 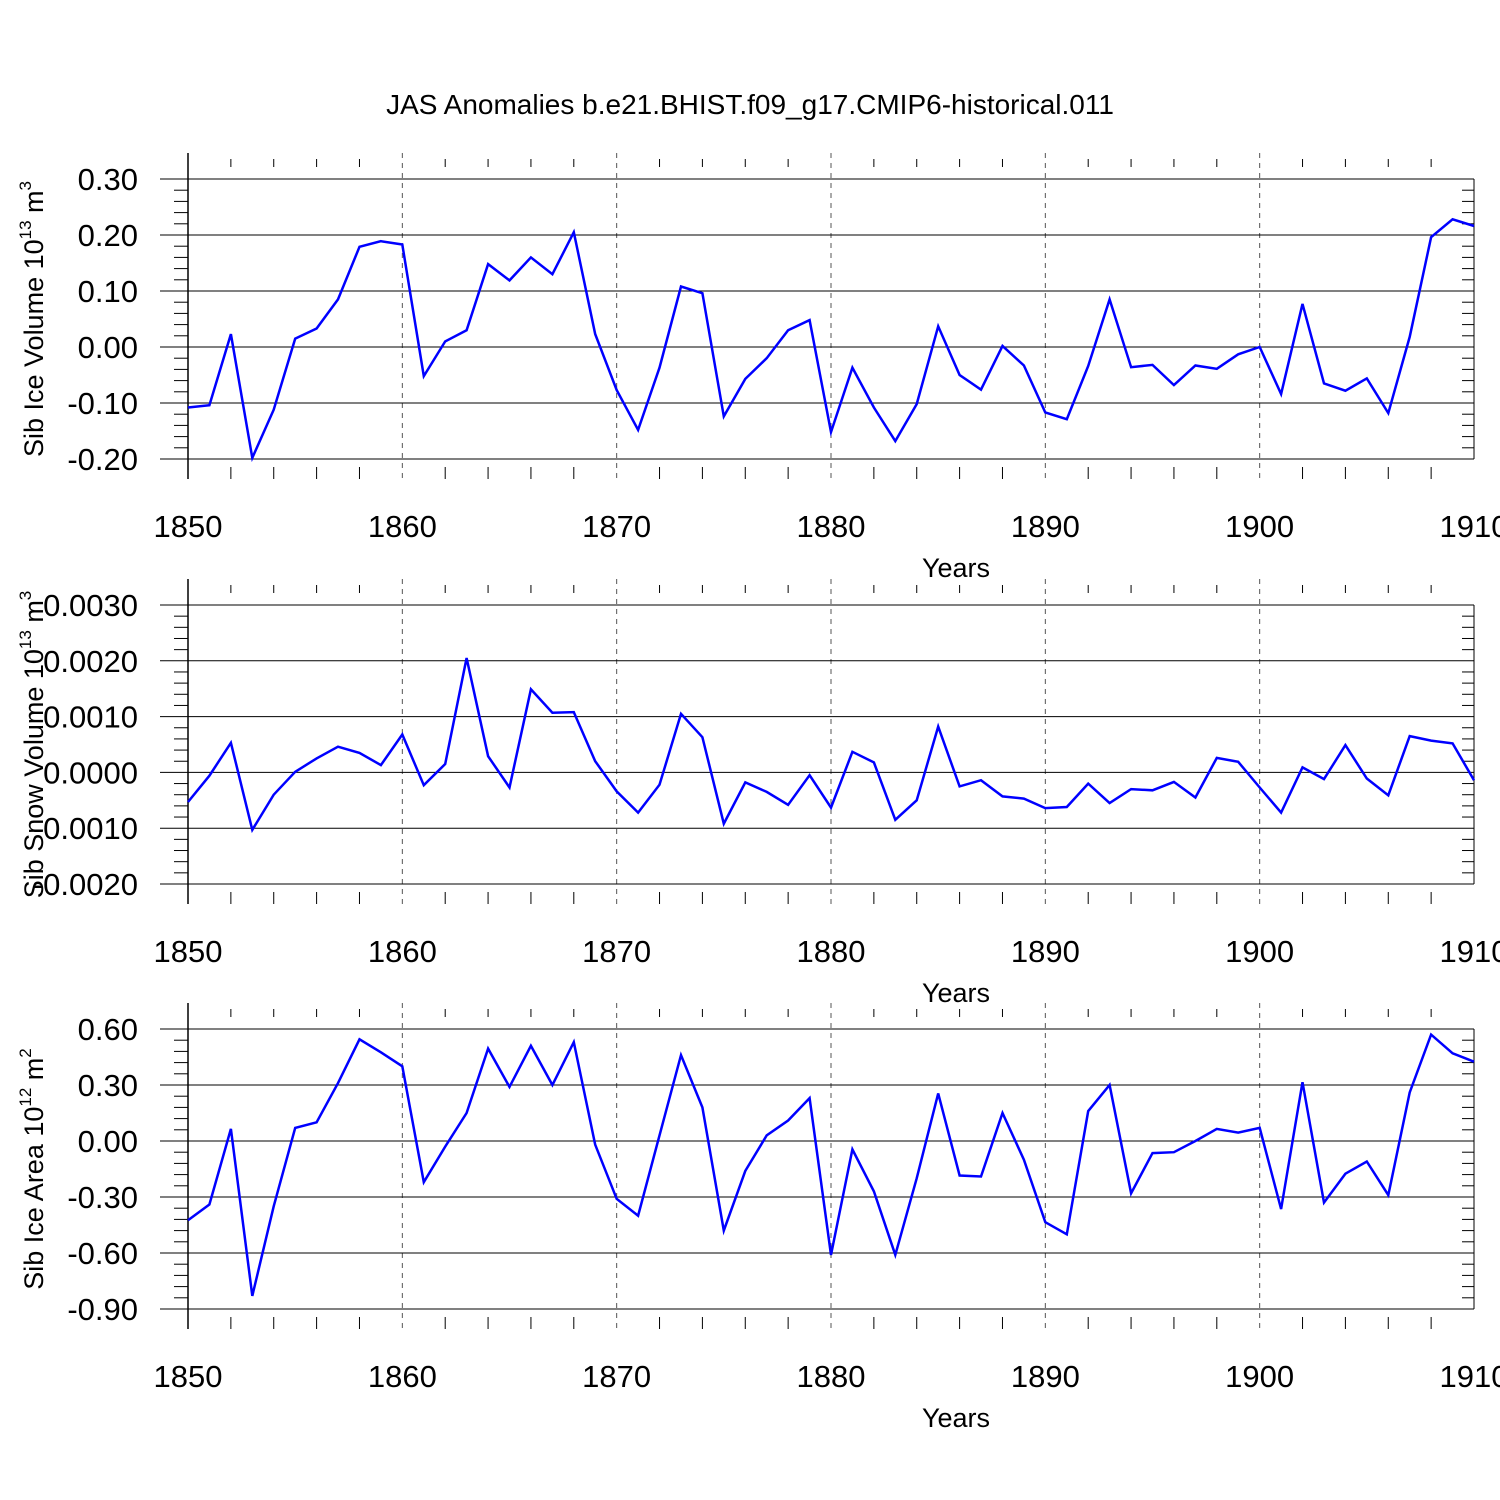 What do you see at coordinates (90, 661) in the screenshot?
I see `y-tick-label: 0.0020` at bounding box center [90, 661].